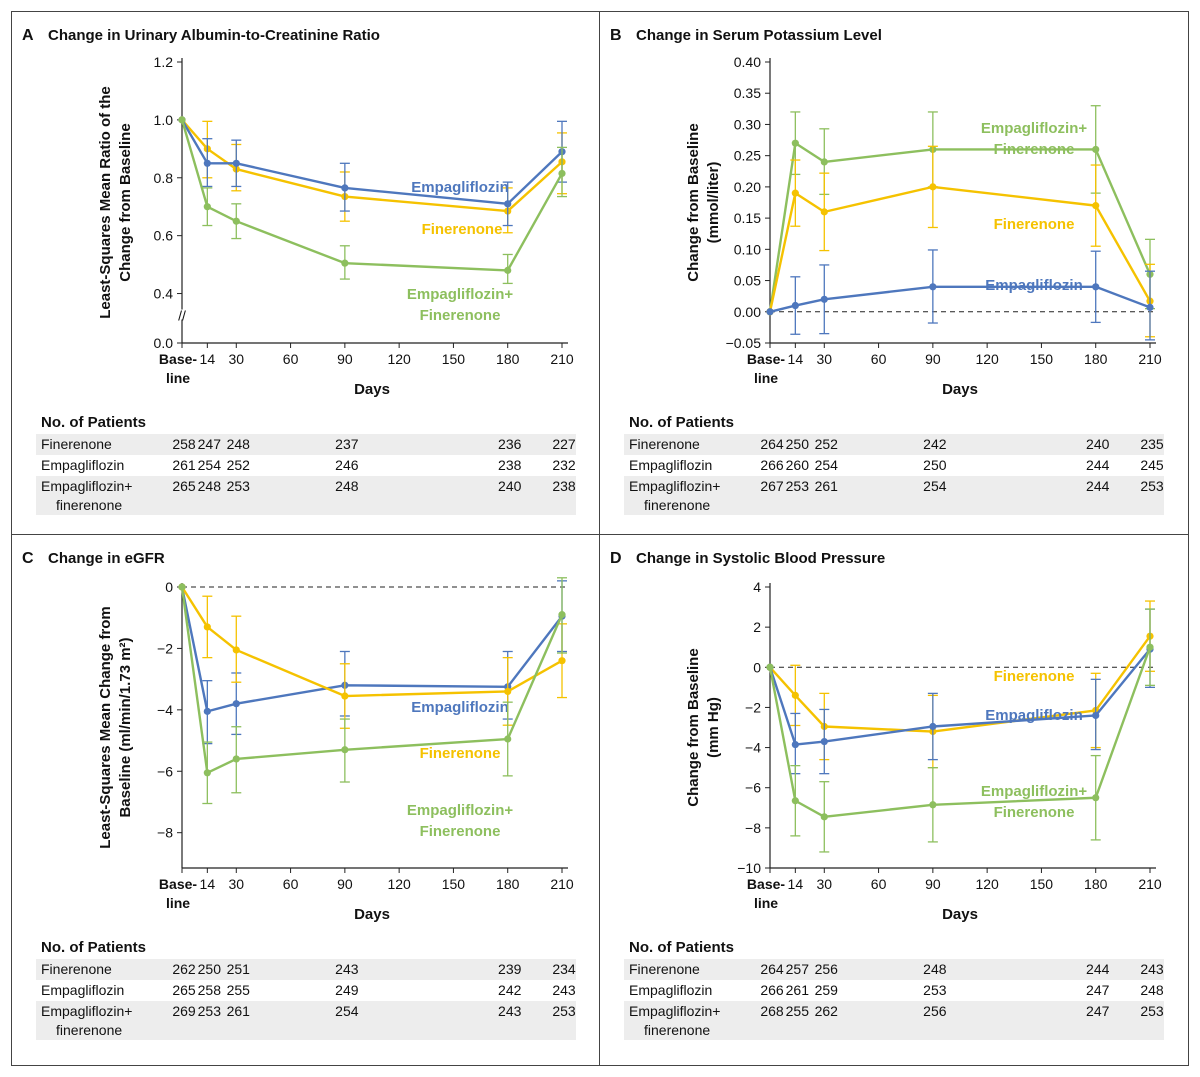 The image size is (1200, 1077). Describe the element at coordinates (757, 587) in the screenshot. I see `y-tick-label: 4` at that location.